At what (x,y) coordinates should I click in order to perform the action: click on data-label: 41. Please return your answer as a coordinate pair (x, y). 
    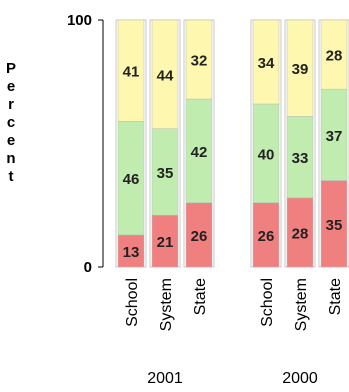
    Looking at the image, I should click on (131, 72).